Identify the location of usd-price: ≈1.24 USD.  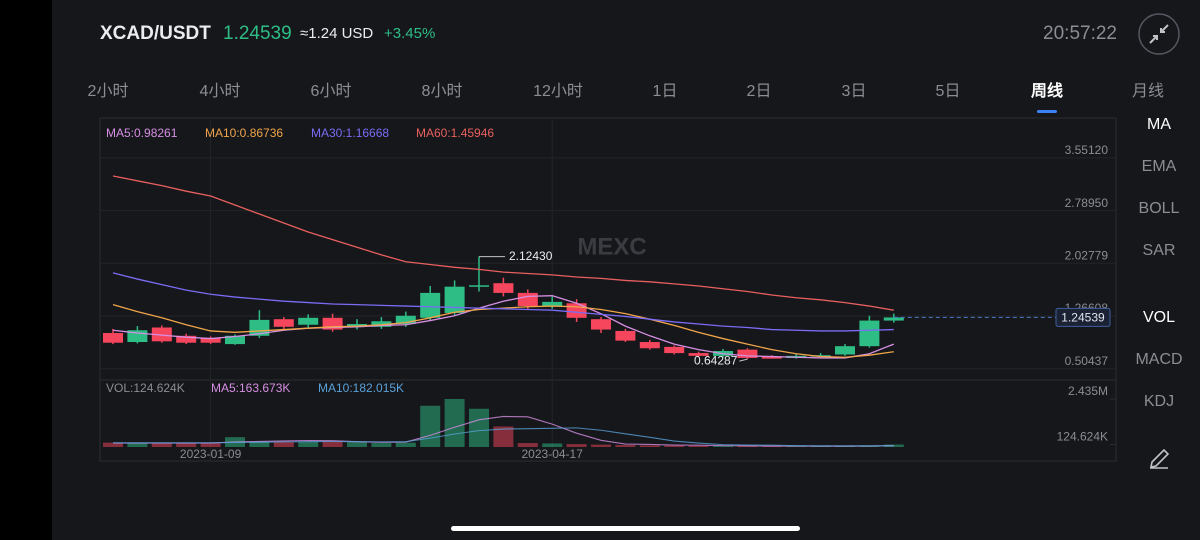
(336, 33).